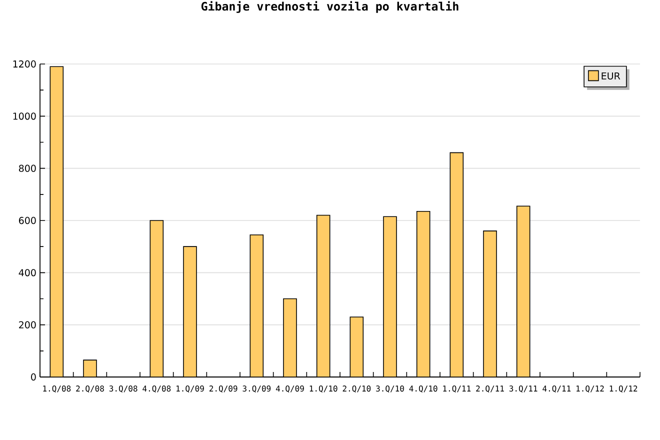 This screenshot has height=440, width=660. I want to click on y-tick-label: 200, so click(27, 324).